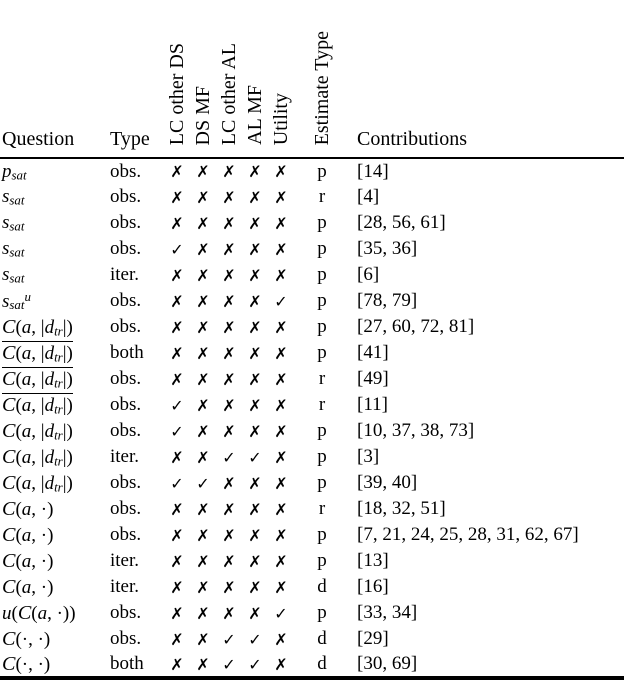  What do you see at coordinates (401, 222) in the screenshot?
I see `contributions-cell: [28, 56, 61]` at bounding box center [401, 222].